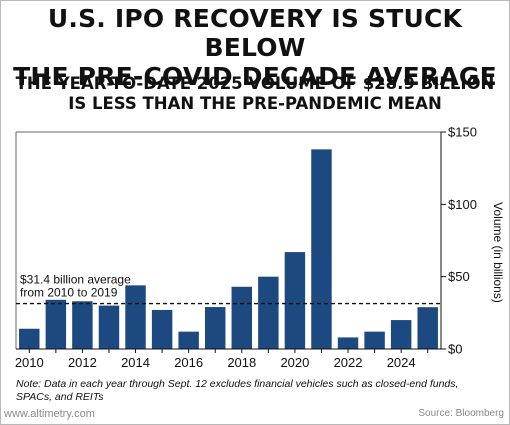 This screenshot has width=510, height=425. I want to click on bar-2019, so click(268, 312).